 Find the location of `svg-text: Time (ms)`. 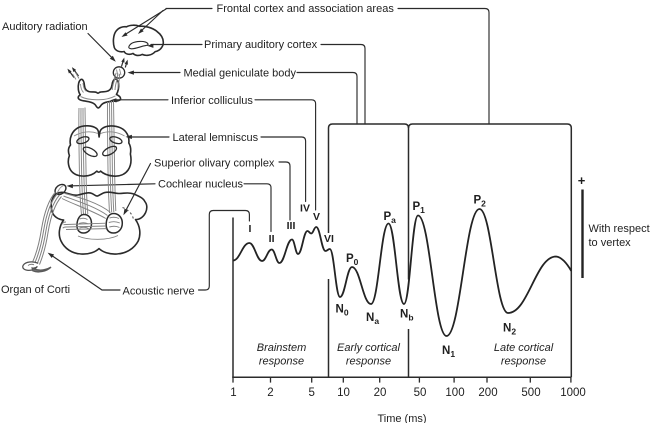

svg-text: Time (ms) is located at coordinates (401, 418).